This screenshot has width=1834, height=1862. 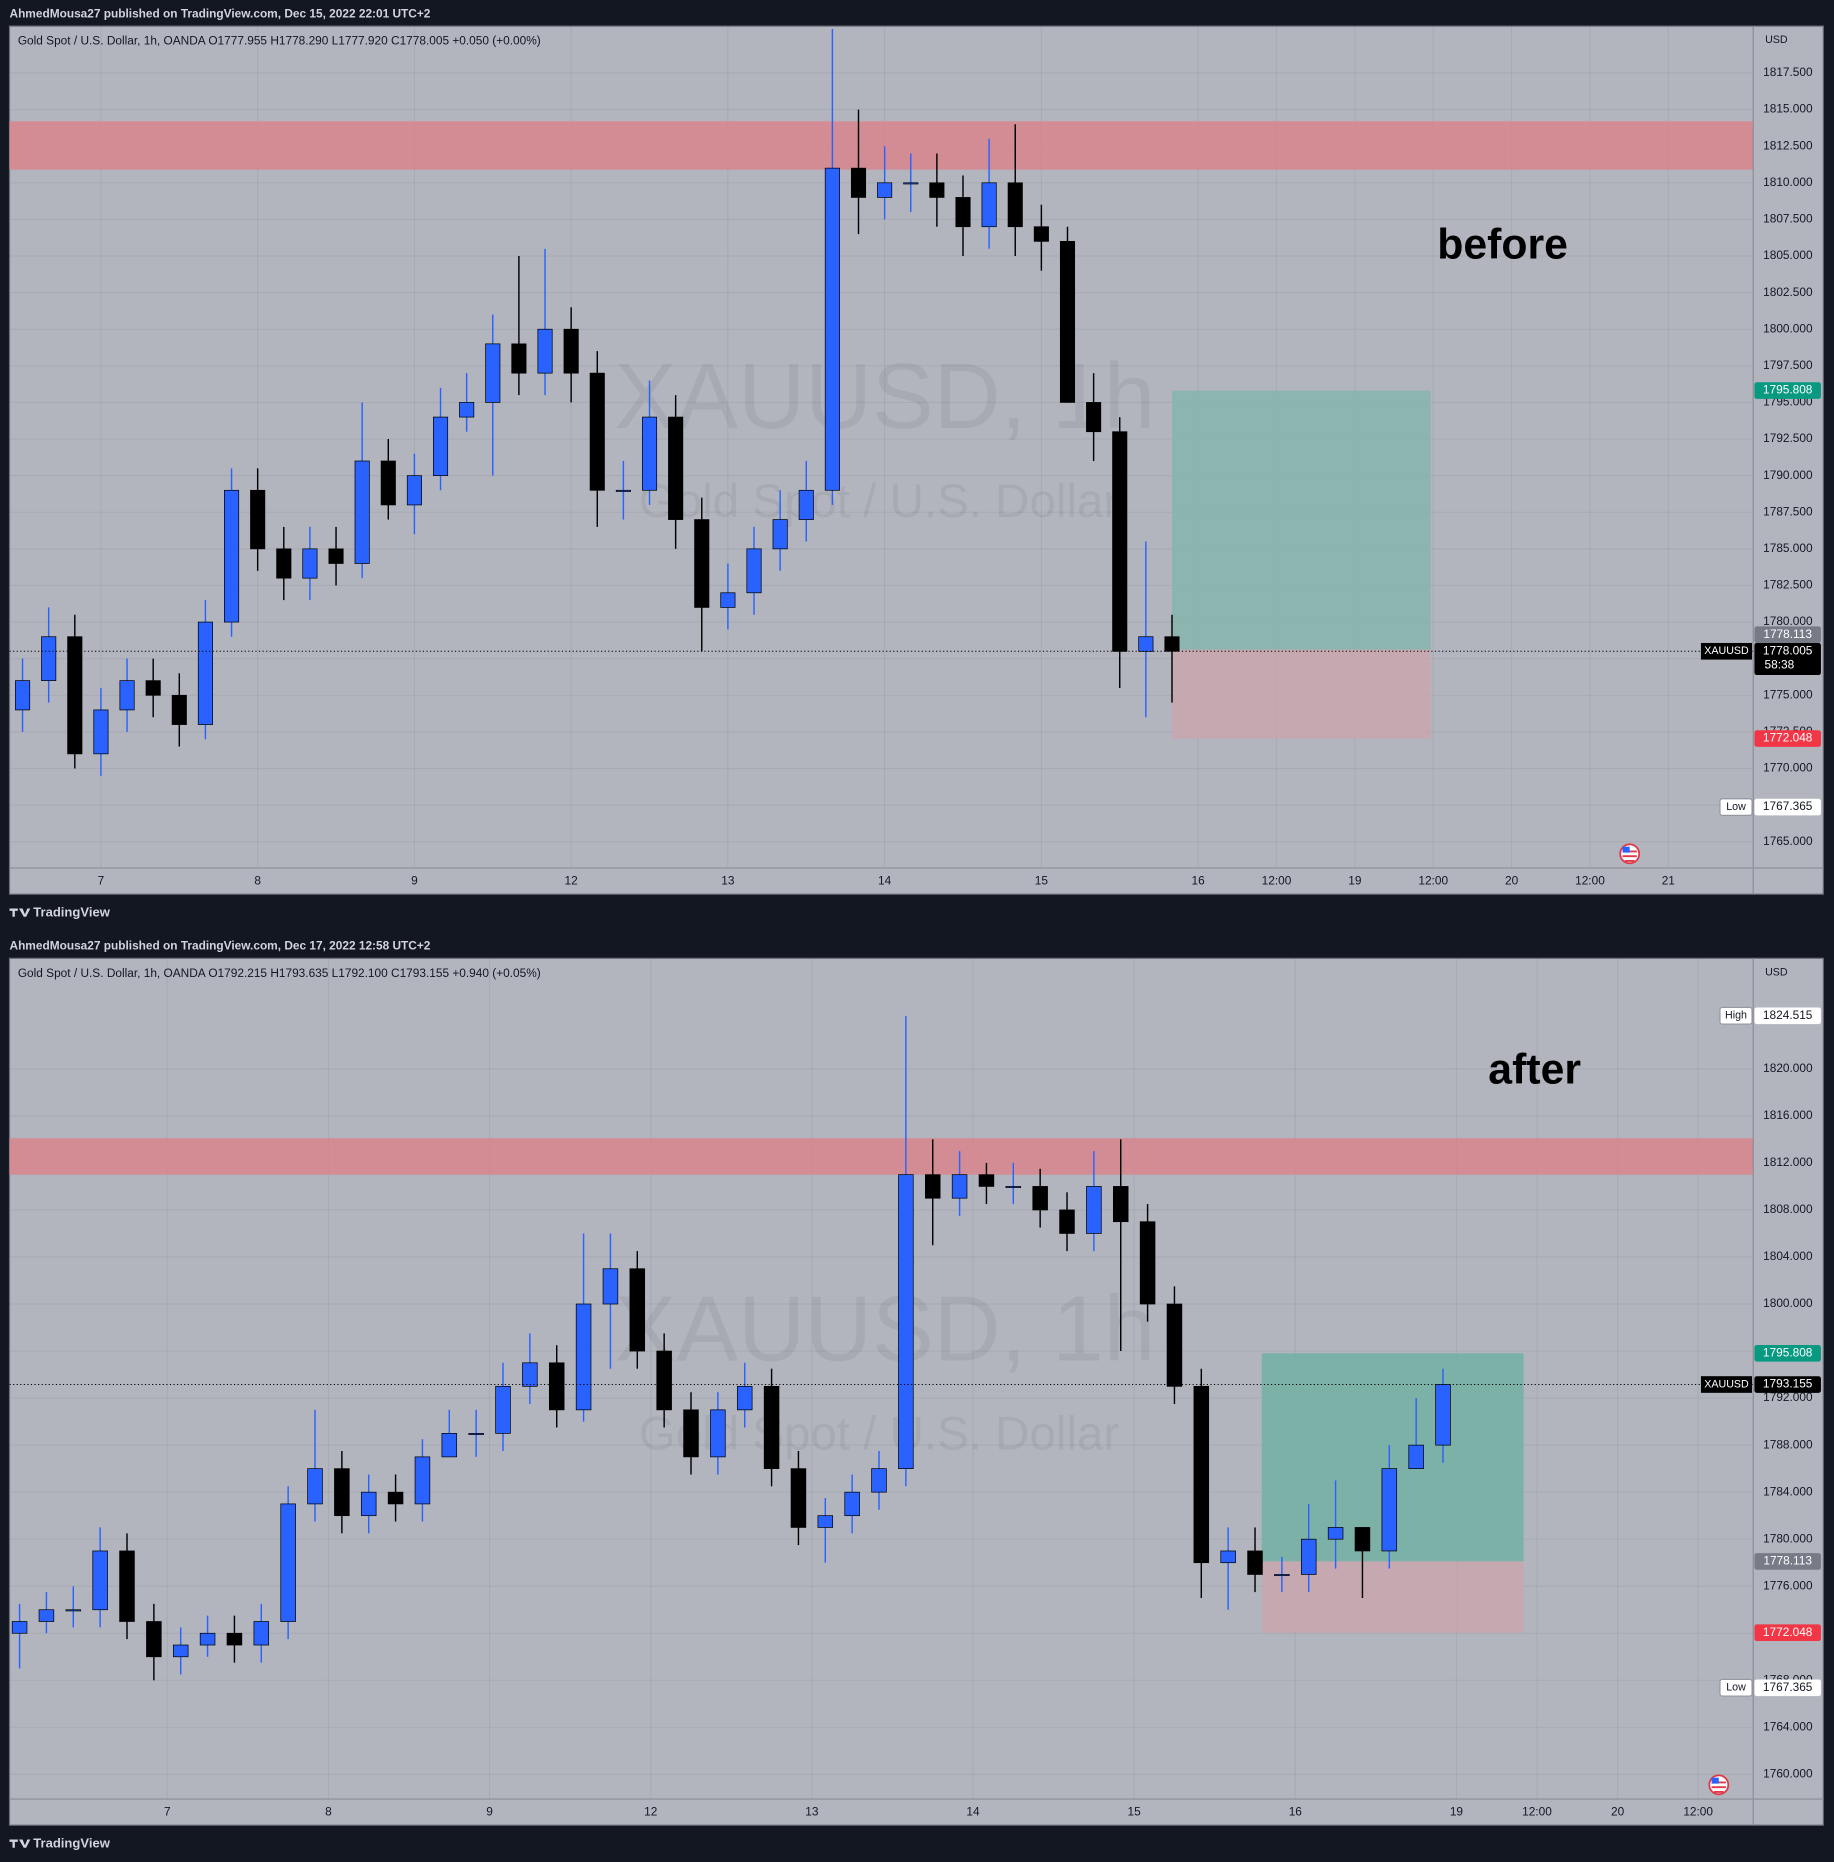 What do you see at coordinates (1788, 365) in the screenshot?
I see `y-tick-label: 1797.500` at bounding box center [1788, 365].